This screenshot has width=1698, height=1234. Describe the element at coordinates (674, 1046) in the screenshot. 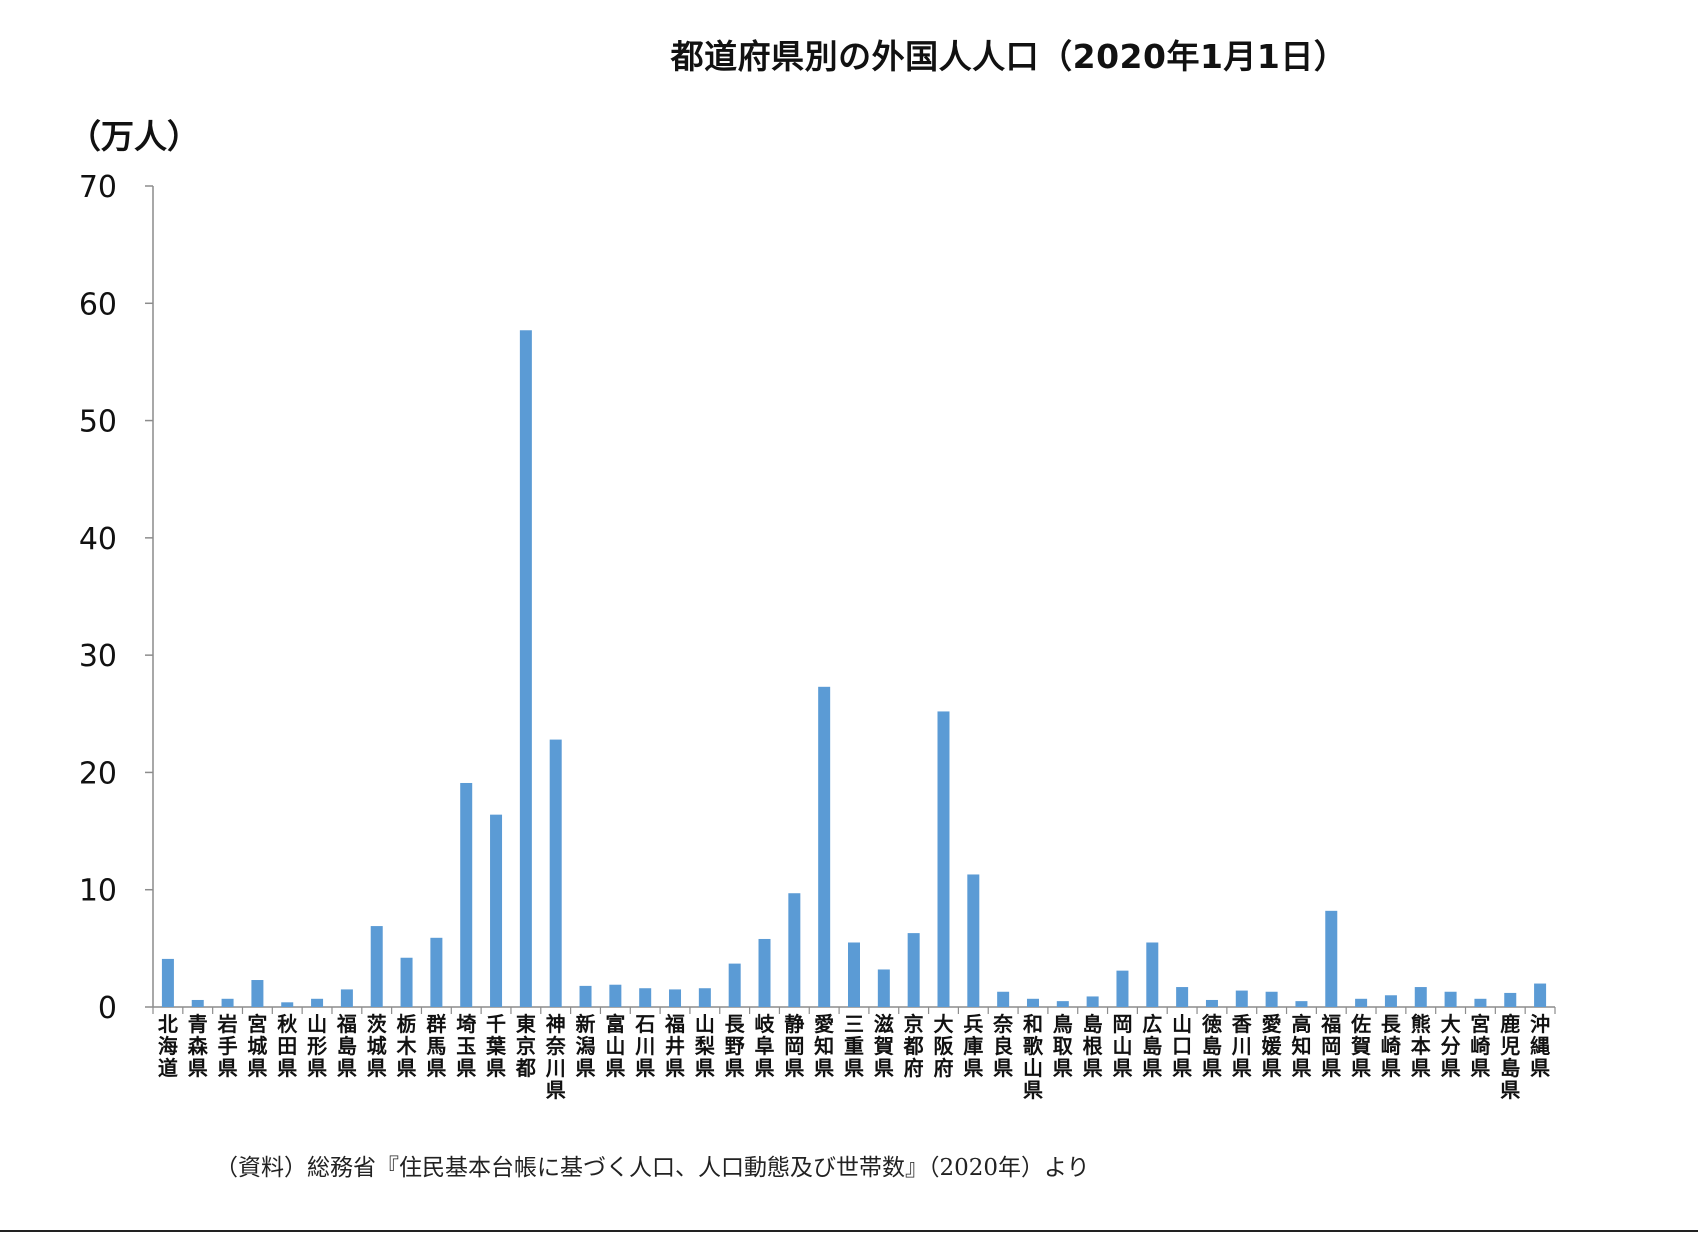

I see `x-category-label: 福井県` at that location.